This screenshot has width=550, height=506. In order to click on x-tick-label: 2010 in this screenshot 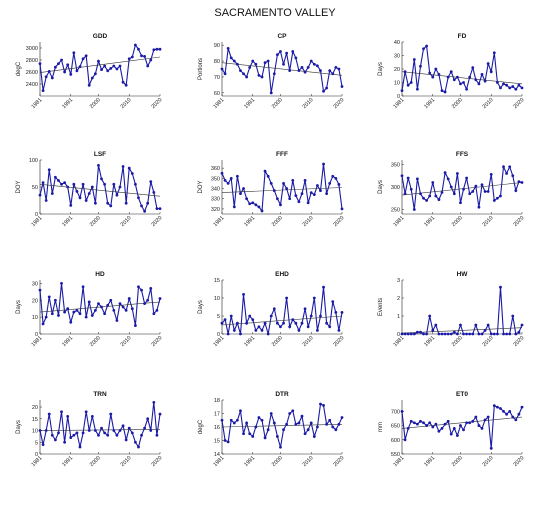, I will do `click(308, 461)`.